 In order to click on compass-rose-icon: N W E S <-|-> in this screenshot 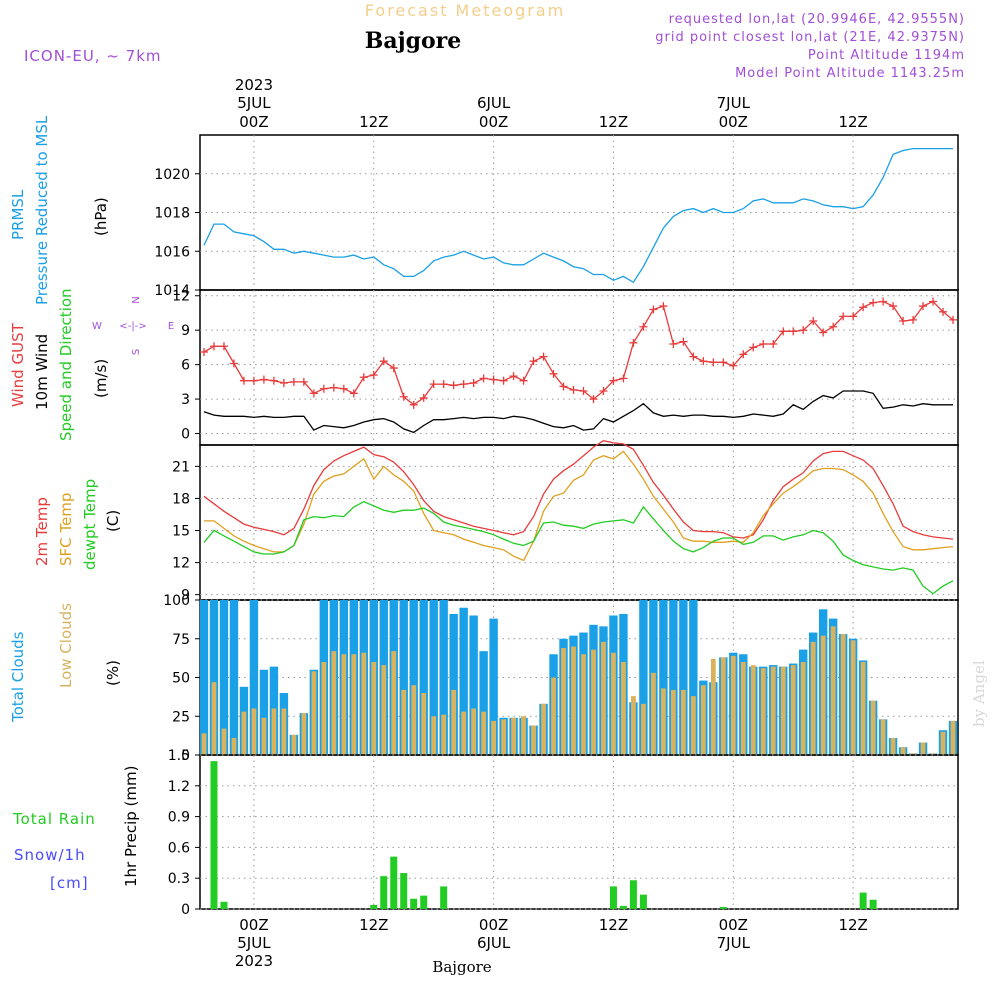, I will do `click(133, 325)`.